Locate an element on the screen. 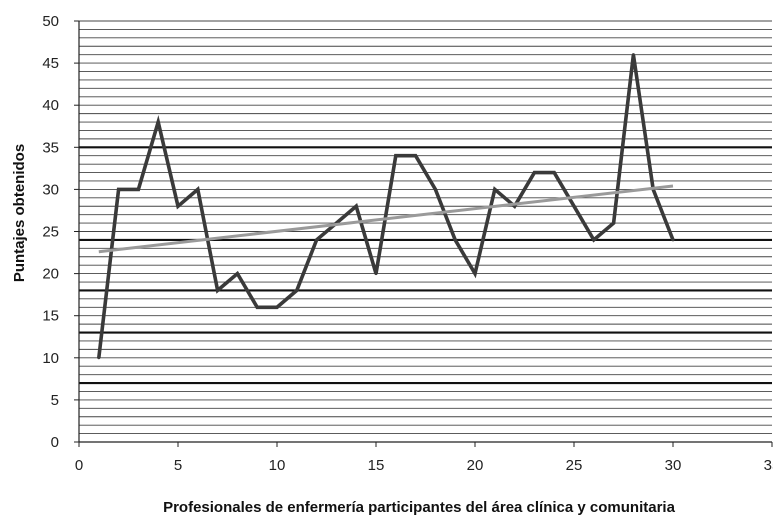  y-tick-labels: 0 5 10 15 20 25 30 35 40 45 50 is located at coordinates (50, 232).